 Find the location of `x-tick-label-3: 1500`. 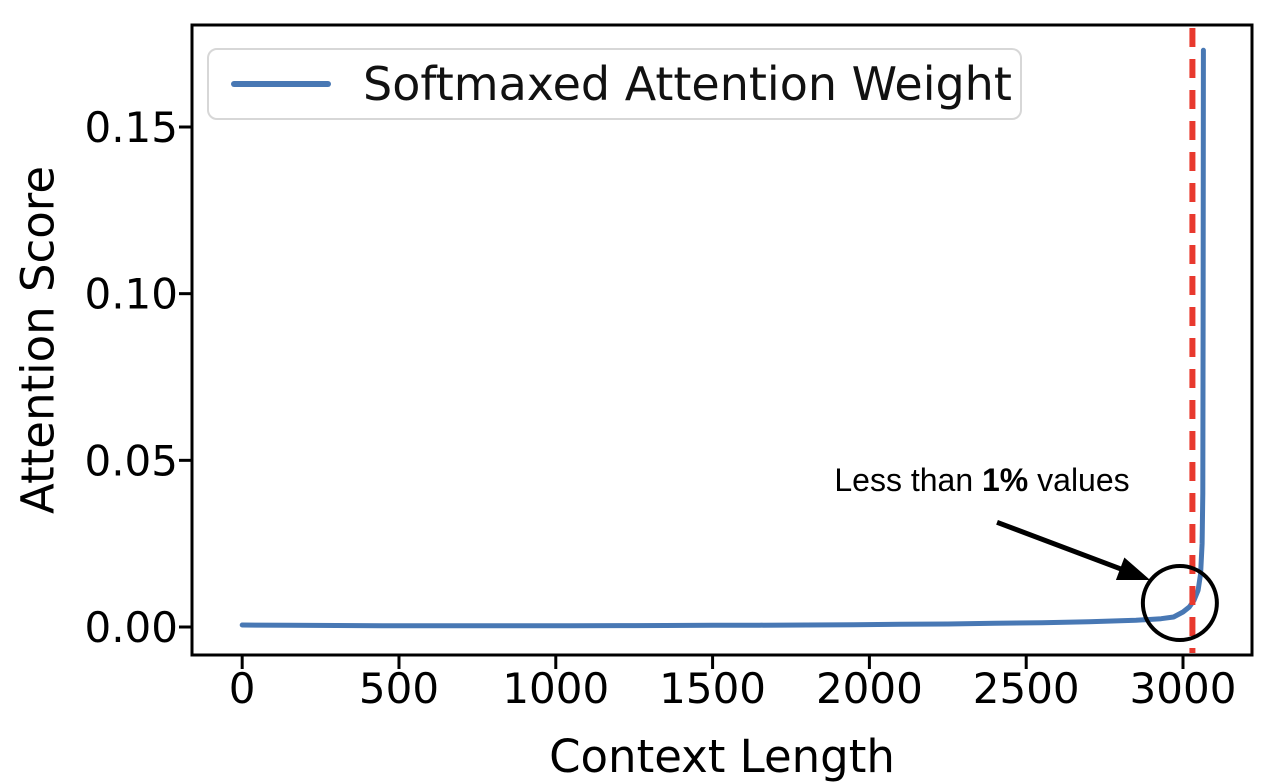

x-tick-label-3: 1500 is located at coordinates (712, 688).